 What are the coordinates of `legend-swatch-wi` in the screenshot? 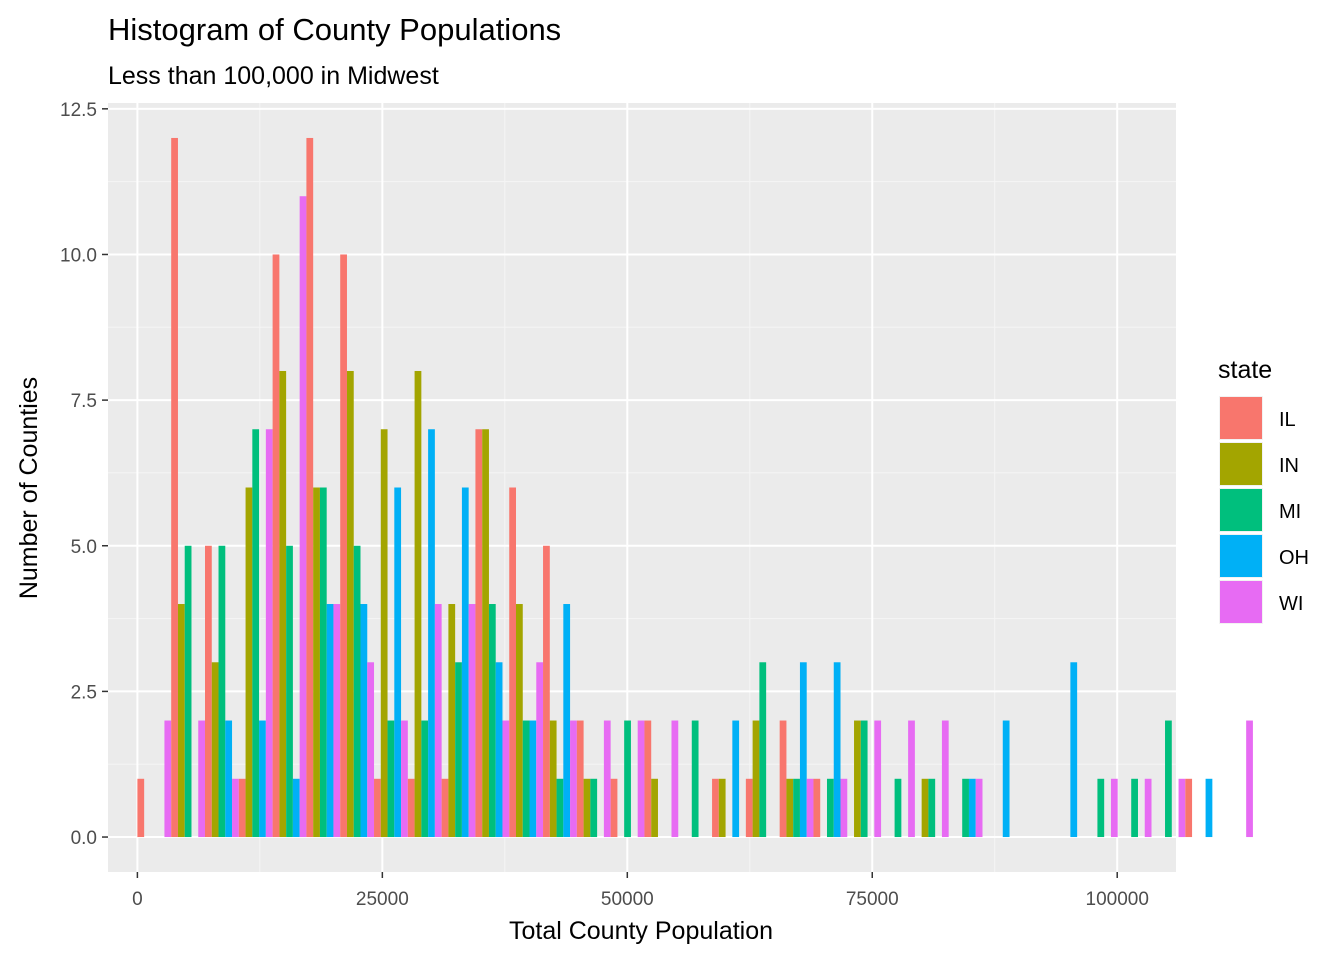 It's located at (1241, 602).